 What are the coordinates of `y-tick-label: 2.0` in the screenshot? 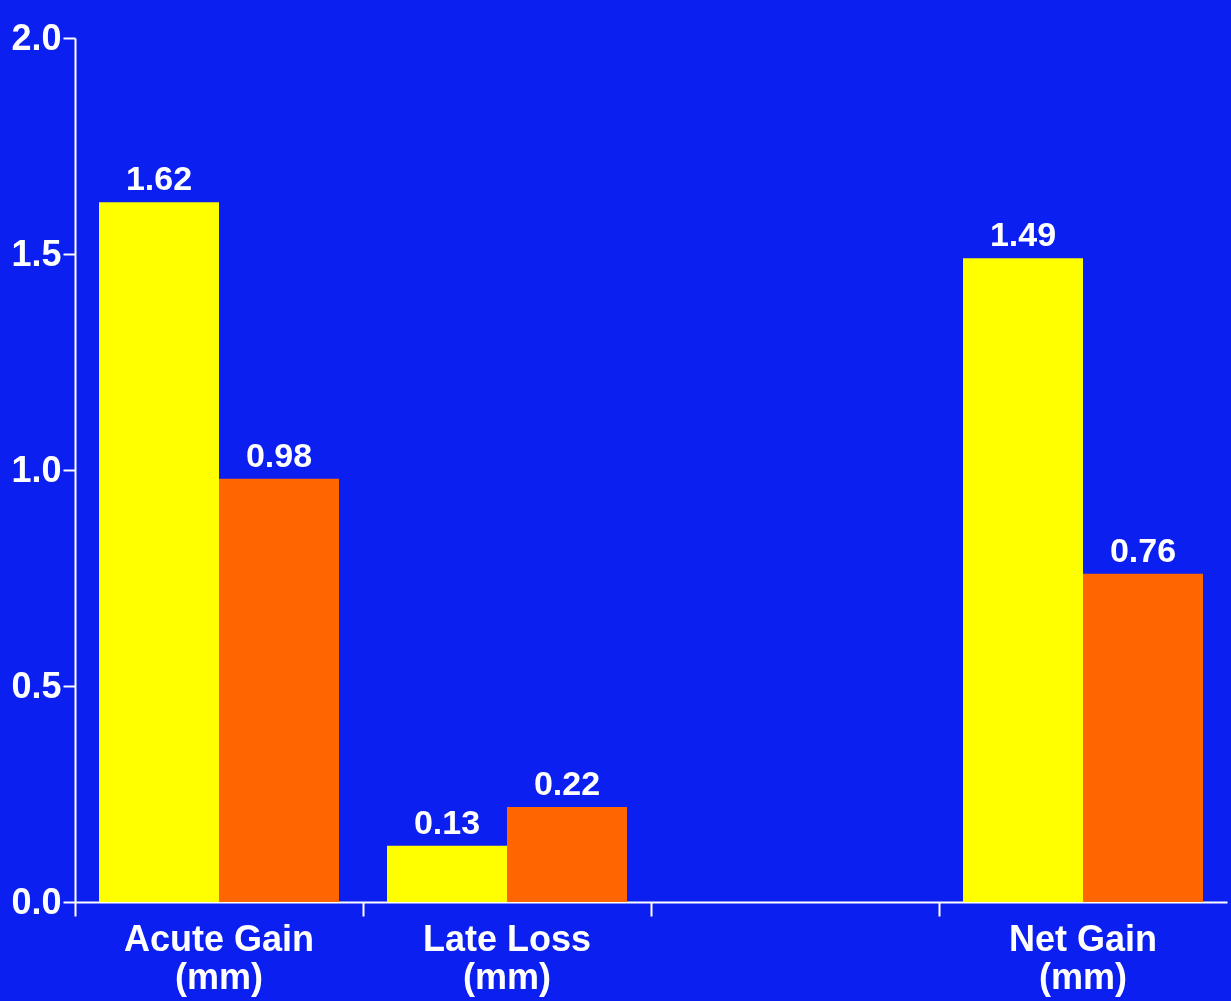 It's located at (36, 37).